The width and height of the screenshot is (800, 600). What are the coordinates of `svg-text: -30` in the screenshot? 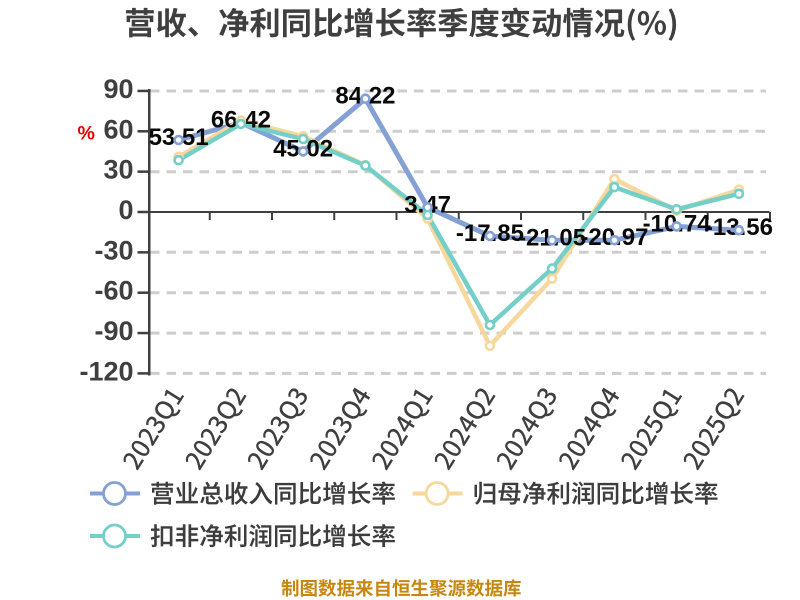 It's located at (113, 250).